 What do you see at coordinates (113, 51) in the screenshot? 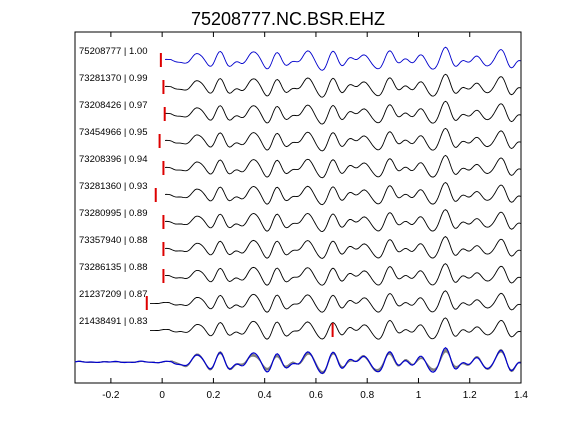
I see `trace-label: 75208777 | 1.00` at bounding box center [113, 51].